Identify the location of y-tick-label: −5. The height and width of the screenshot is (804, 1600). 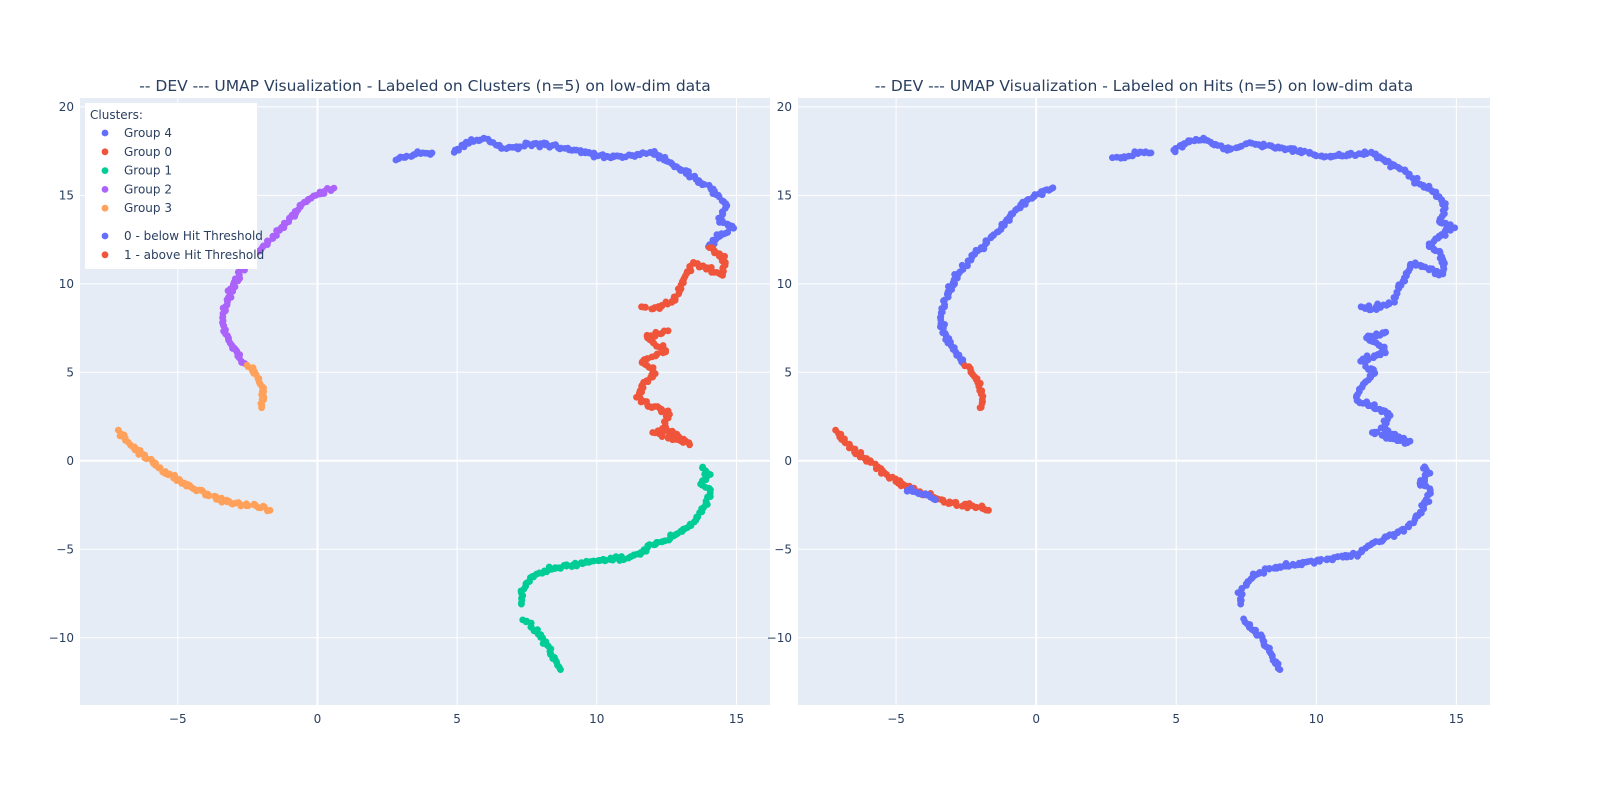
(783, 549).